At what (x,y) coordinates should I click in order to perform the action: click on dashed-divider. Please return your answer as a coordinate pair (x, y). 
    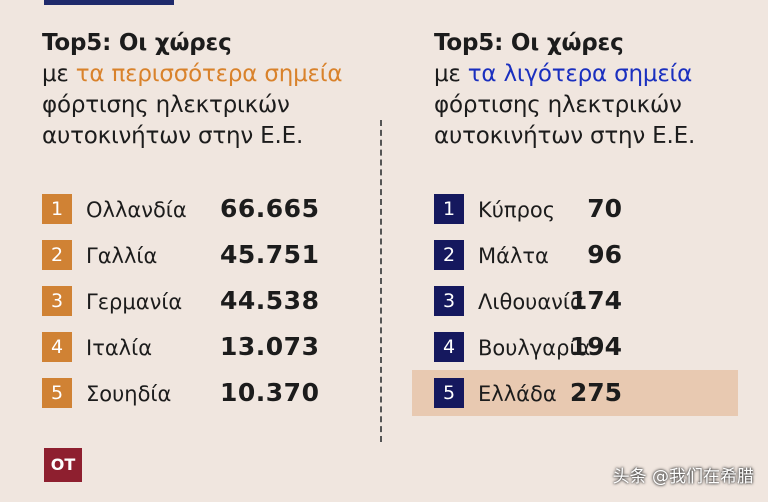
    Looking at the image, I should click on (381, 281).